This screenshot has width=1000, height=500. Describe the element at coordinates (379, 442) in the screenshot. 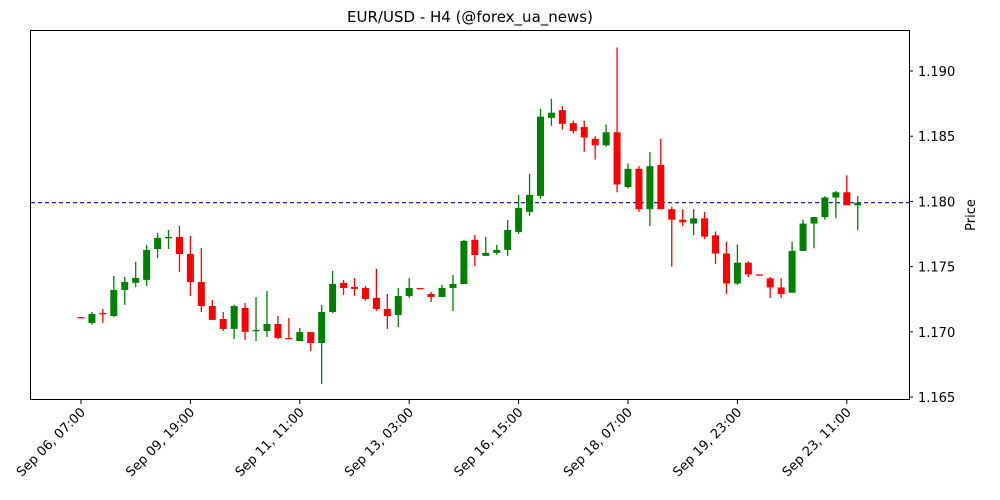

I see `x-tick-label: Sep 13, 03:00` at that location.